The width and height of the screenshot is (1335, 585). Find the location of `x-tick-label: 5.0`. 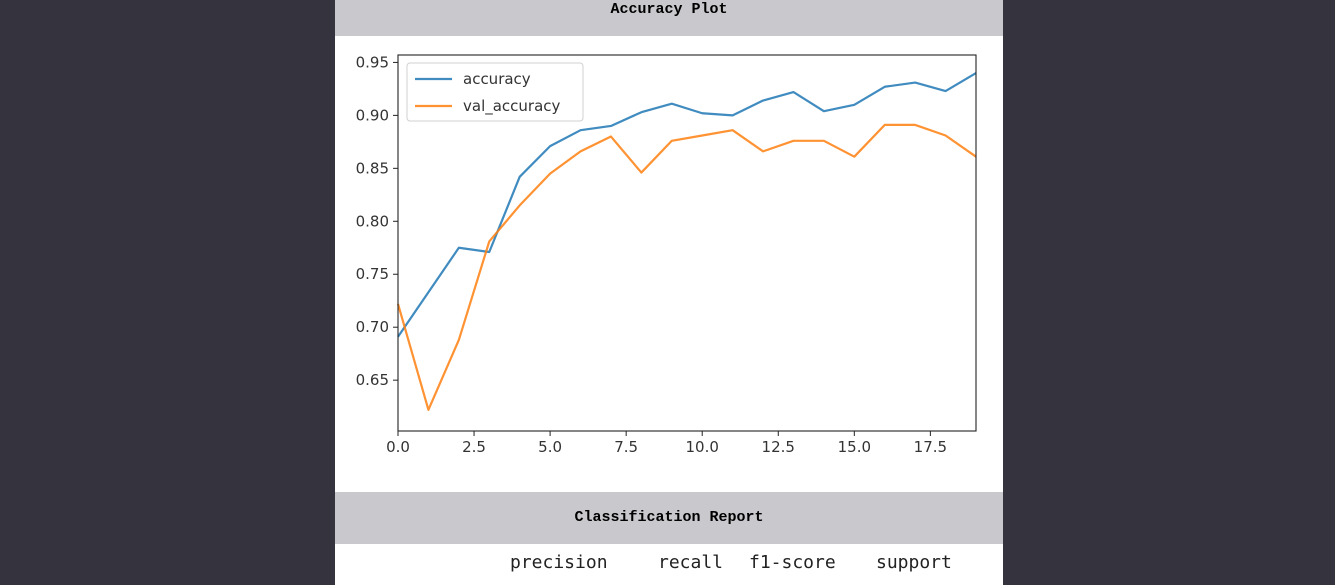

x-tick-label: 5.0 is located at coordinates (550, 447).